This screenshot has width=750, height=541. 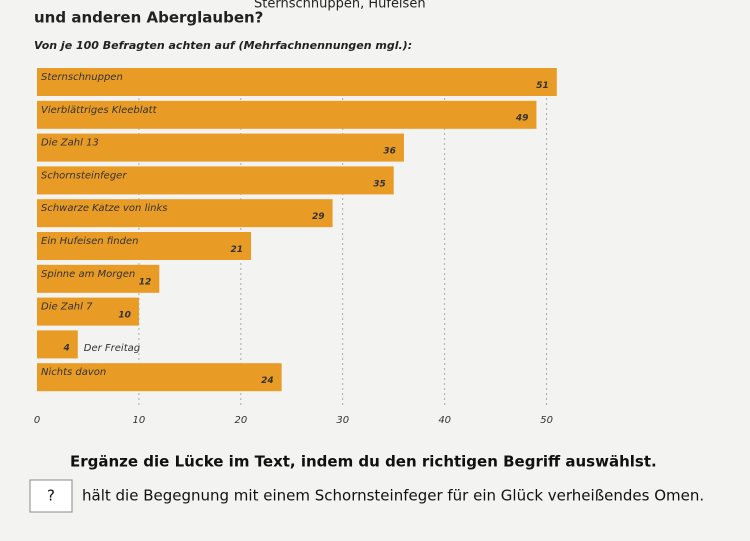 I want to click on category-label: Der Freitag, so click(x=112, y=348).